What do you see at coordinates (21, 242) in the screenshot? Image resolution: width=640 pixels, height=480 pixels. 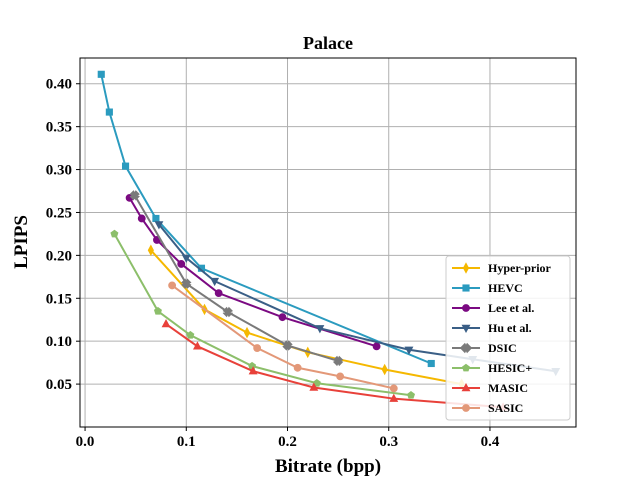 I see `y-axis-label: LPIPS` at bounding box center [21, 242].